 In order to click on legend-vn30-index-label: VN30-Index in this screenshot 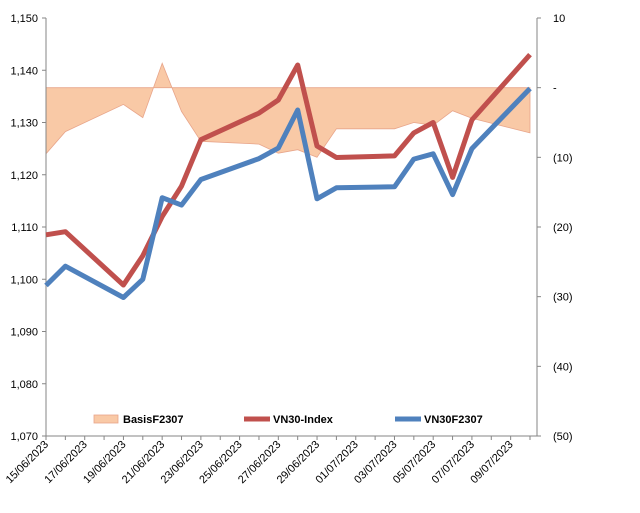, I will do `click(303, 420)`.